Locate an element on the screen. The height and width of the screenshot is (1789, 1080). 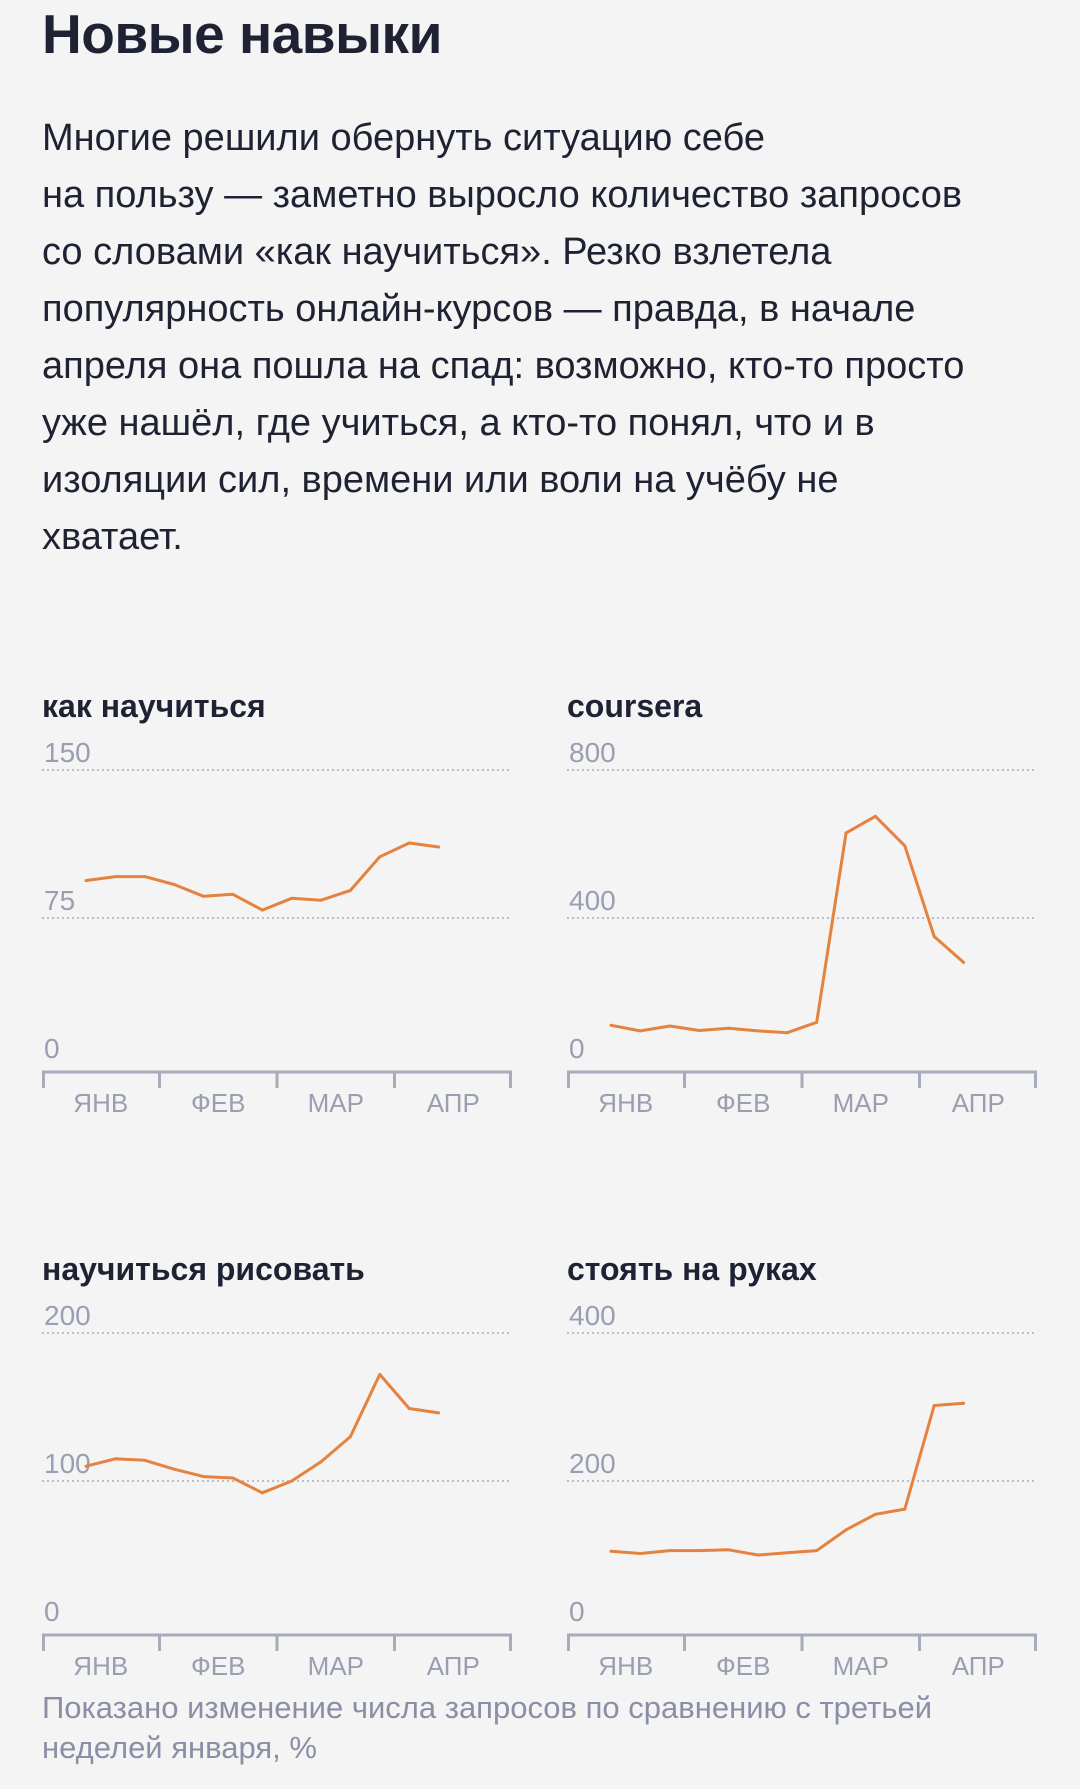
chart-title: coursera is located at coordinates (635, 706).